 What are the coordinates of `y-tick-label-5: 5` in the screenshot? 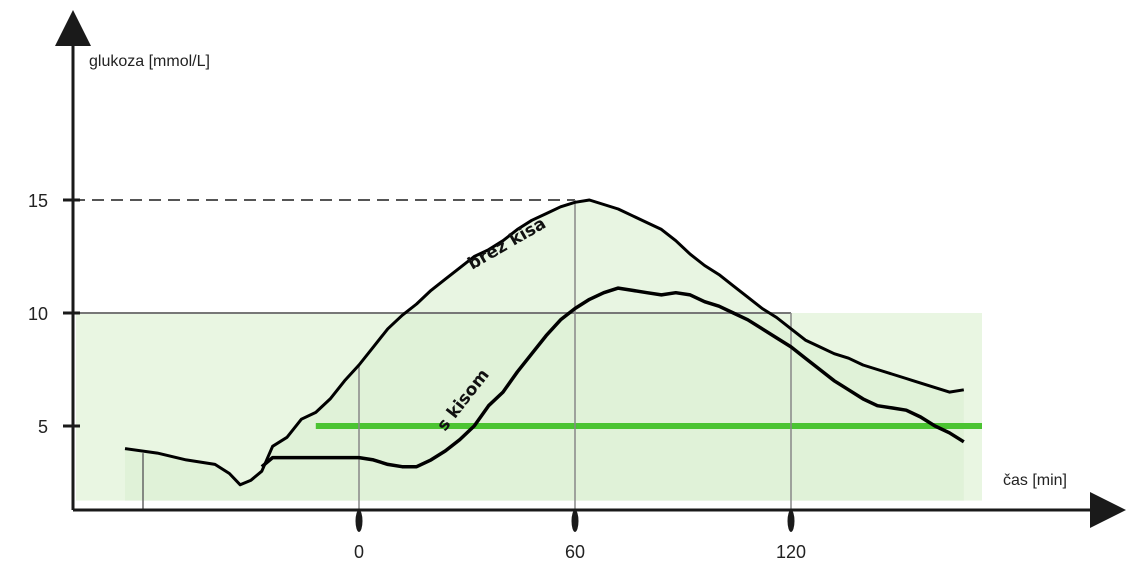 It's located at (43, 427).